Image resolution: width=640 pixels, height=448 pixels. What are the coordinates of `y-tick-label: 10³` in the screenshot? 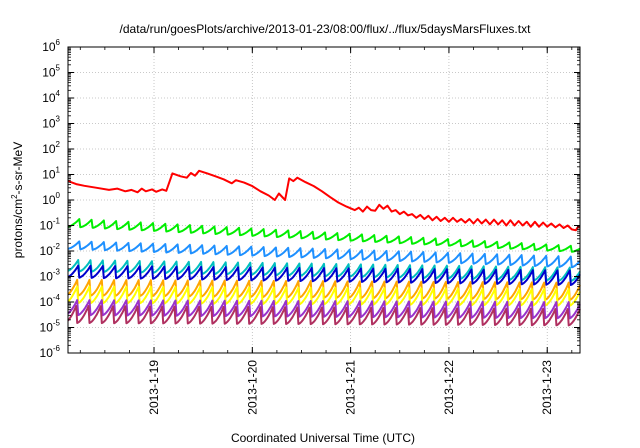 It's located at (51, 123).